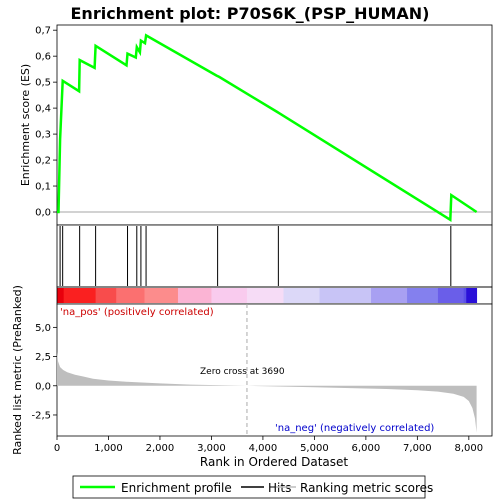 The height and width of the screenshot is (504, 500). What do you see at coordinates (43, 31) in the screenshot?
I see `es-y-tick-label-7: 0,7` at bounding box center [43, 31].